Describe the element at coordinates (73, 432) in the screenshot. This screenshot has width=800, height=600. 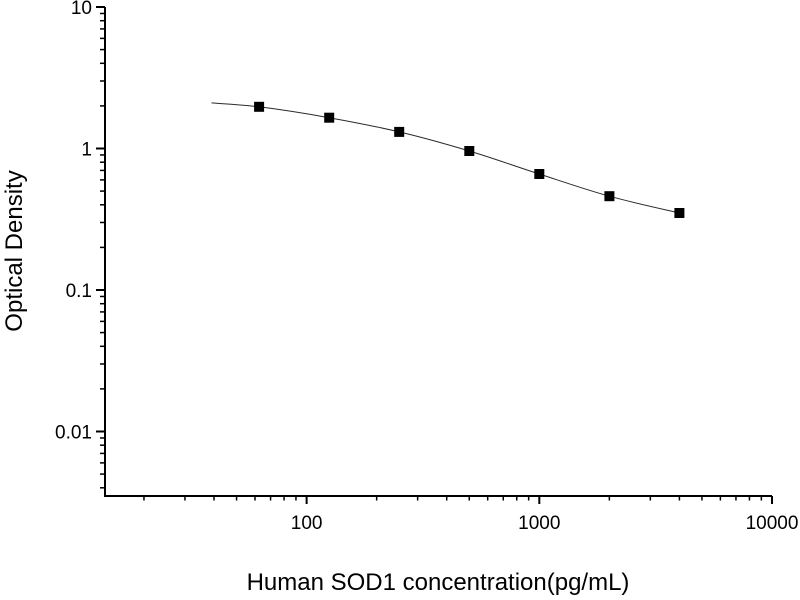
I see `y-tick-label: 0.01` at that location.